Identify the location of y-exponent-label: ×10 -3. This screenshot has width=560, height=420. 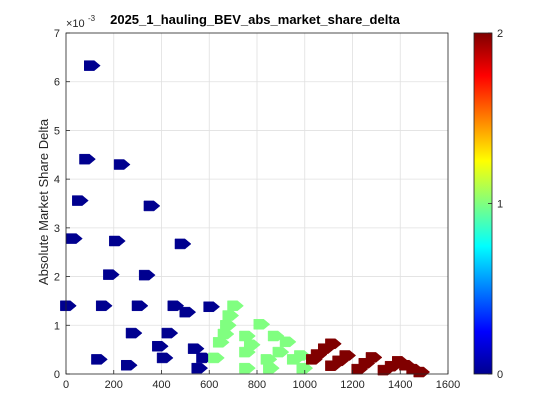
(81, 22).